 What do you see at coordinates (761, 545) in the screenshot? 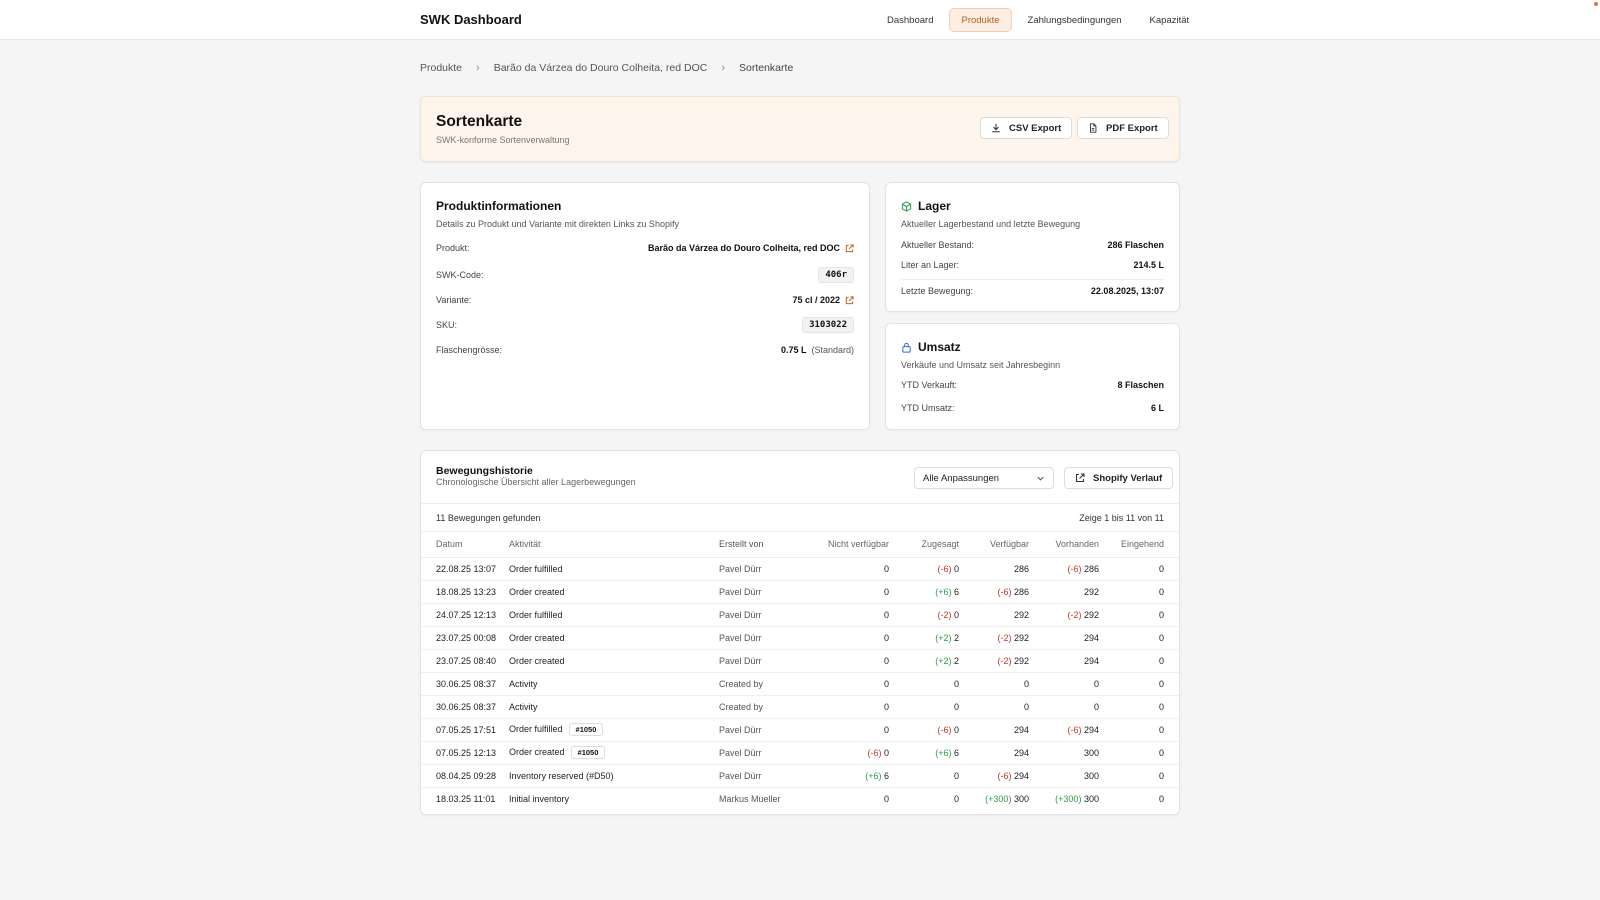
I see `col-erstellt-von: Erstellt von` at bounding box center [761, 545].